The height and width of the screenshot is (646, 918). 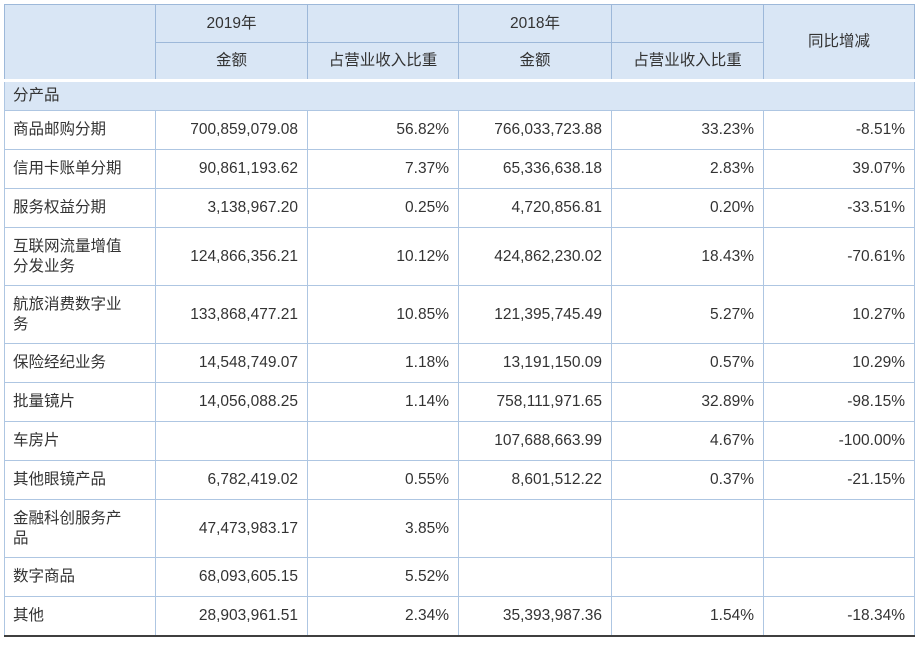 What do you see at coordinates (383, 314) in the screenshot?
I see `ratio-2019-cell: 10.85%` at bounding box center [383, 314].